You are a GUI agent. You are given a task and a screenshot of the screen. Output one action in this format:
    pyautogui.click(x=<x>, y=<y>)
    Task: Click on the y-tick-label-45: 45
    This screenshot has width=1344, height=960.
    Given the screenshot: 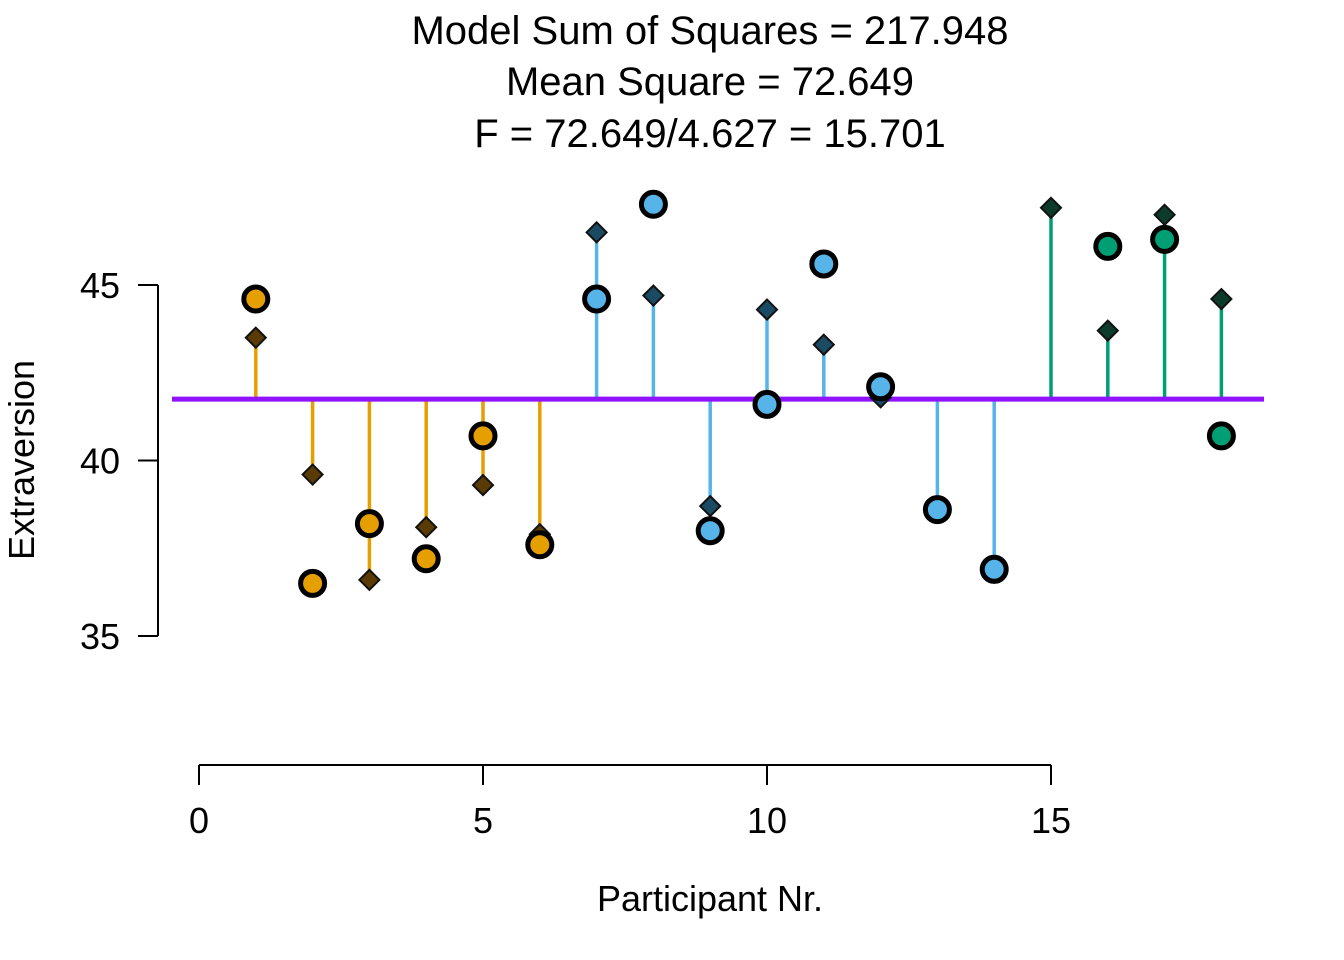 What is the action you would take?
    pyautogui.click(x=100, y=285)
    